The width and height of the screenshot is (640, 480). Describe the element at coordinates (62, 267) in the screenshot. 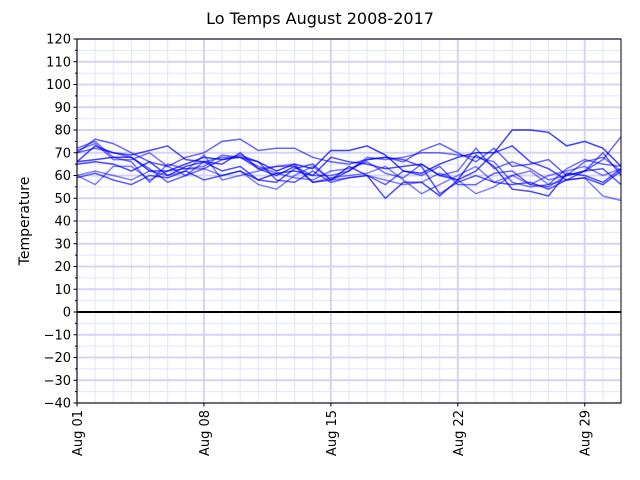

I see `y-tick-label: 20` at that location.